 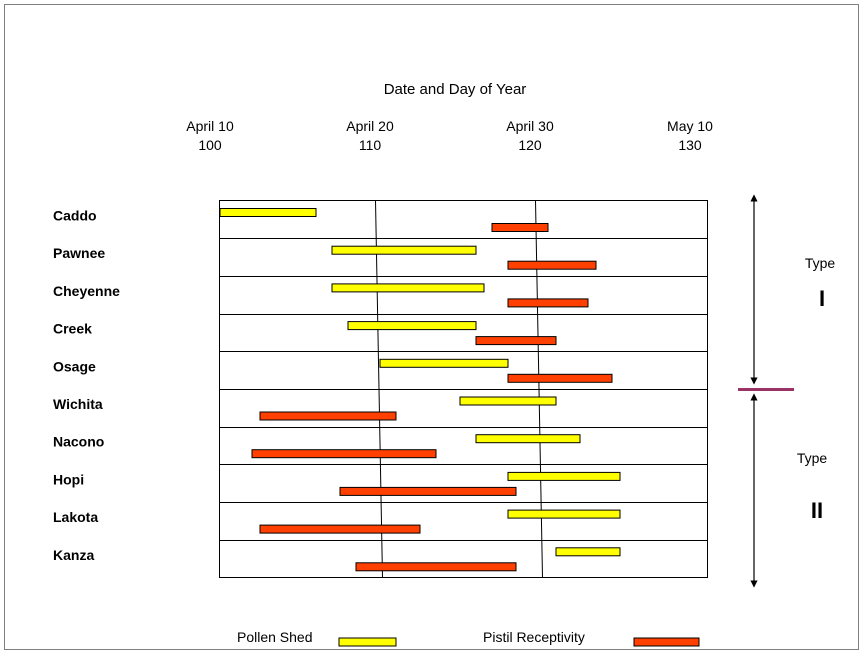 I want to click on x-tick-day-1: 110, so click(x=370, y=145).